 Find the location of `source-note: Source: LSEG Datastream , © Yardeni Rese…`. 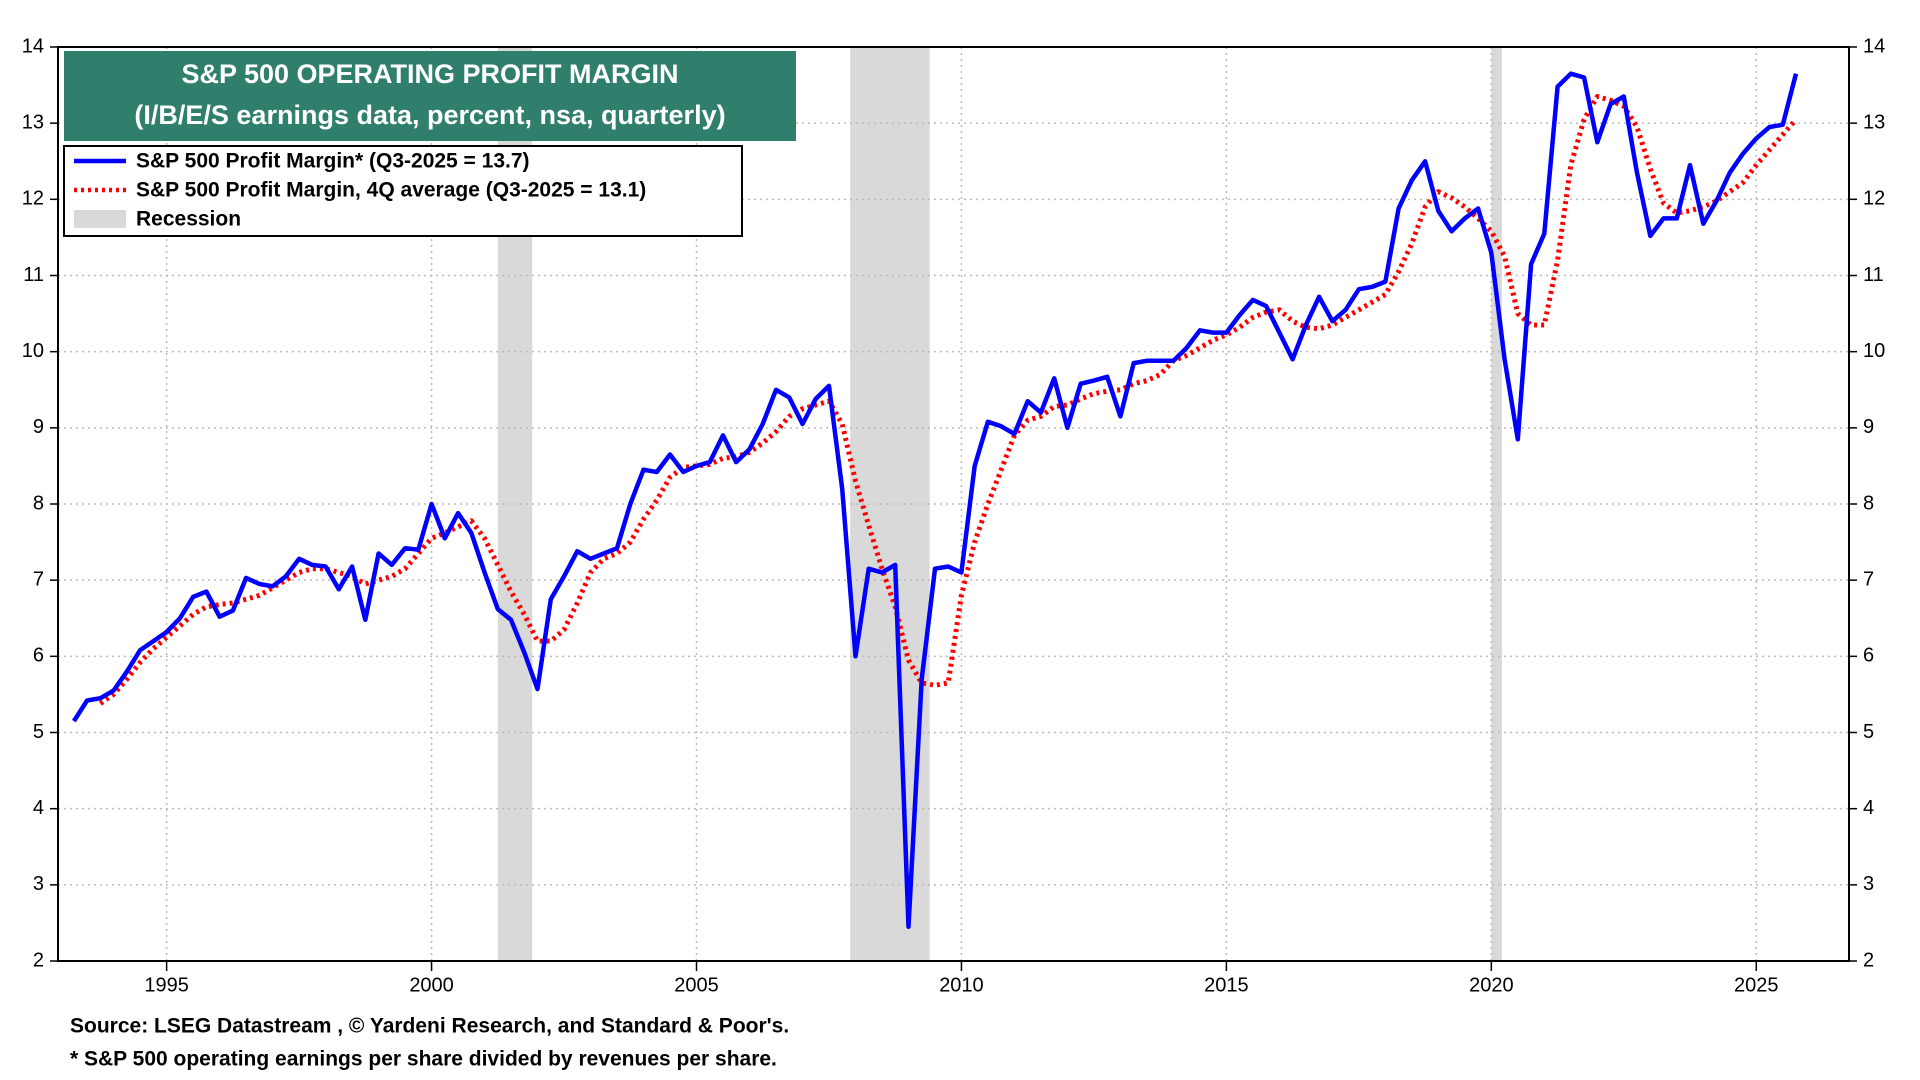

source-note: Source: LSEG Datastream , © Yardeni Rese… is located at coordinates (429, 1026).